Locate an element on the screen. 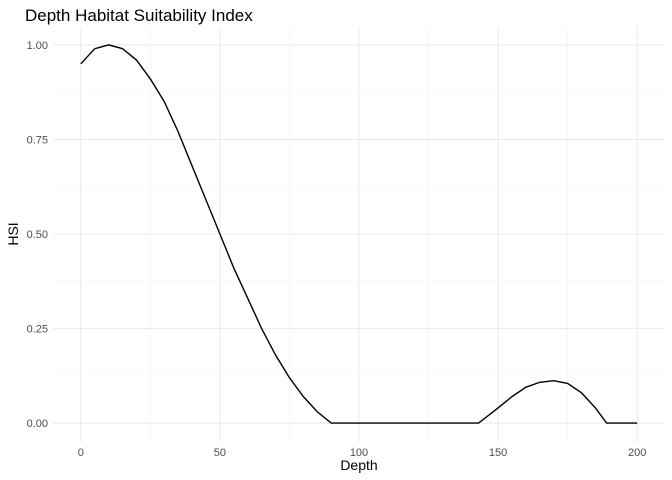 The width and height of the screenshot is (672, 480). x-axis-label: Depth is located at coordinates (358, 465).